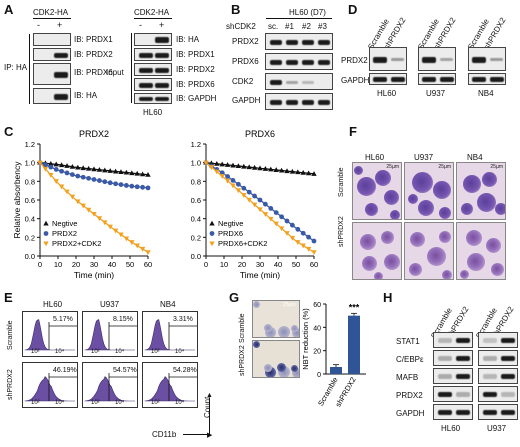  Describe the element at coordinates (276, 359) in the screenshot. I see `nbt-image-shprdx2` at that location.